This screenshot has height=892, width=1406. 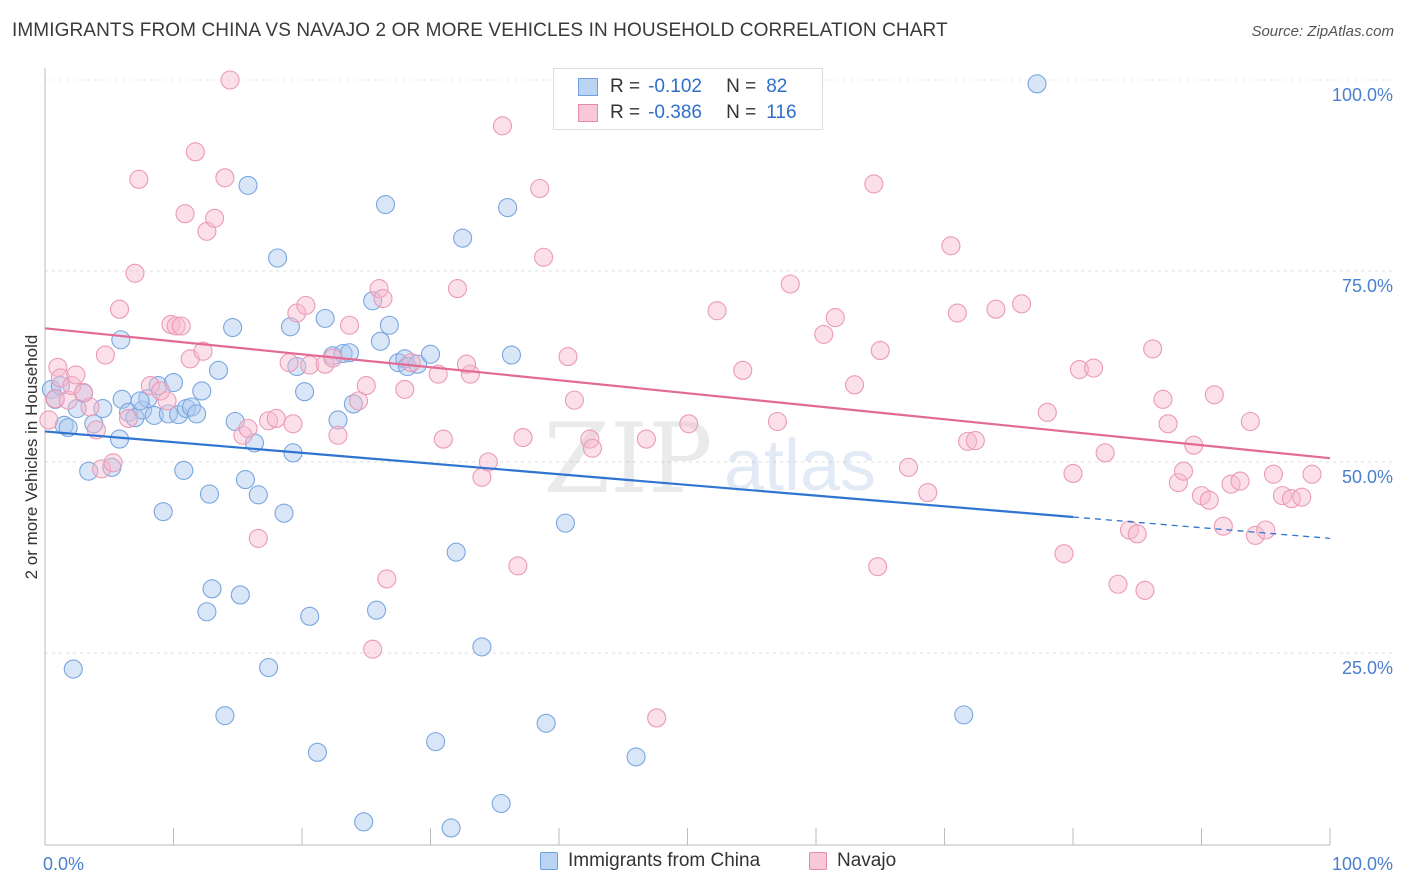 I want to click on legend-swatch-china, so click(x=549, y=861).